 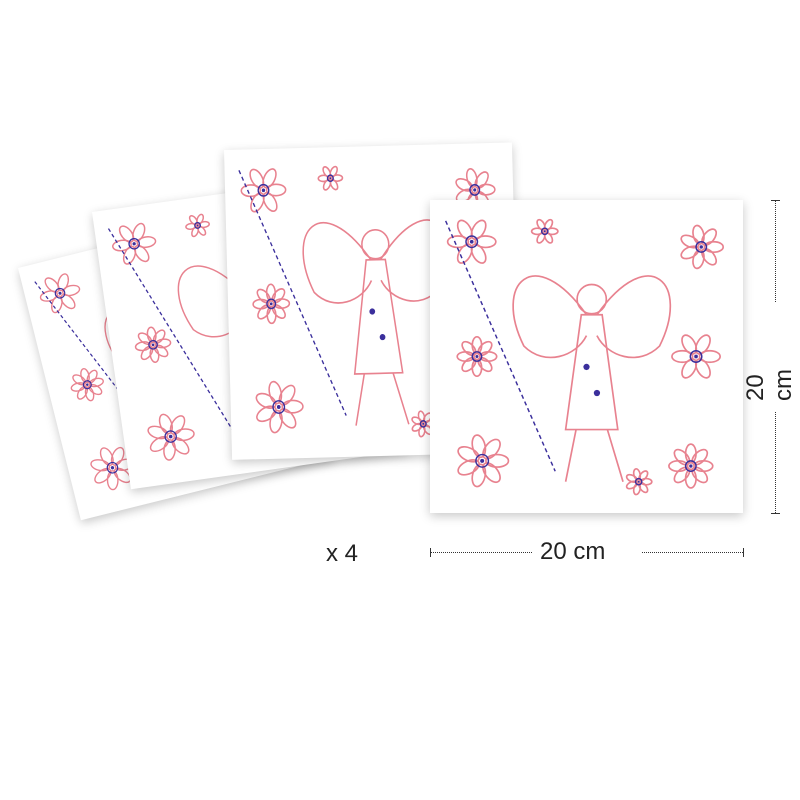 What do you see at coordinates (775, 462) in the screenshot?
I see `height-line-bottom` at bounding box center [775, 462].